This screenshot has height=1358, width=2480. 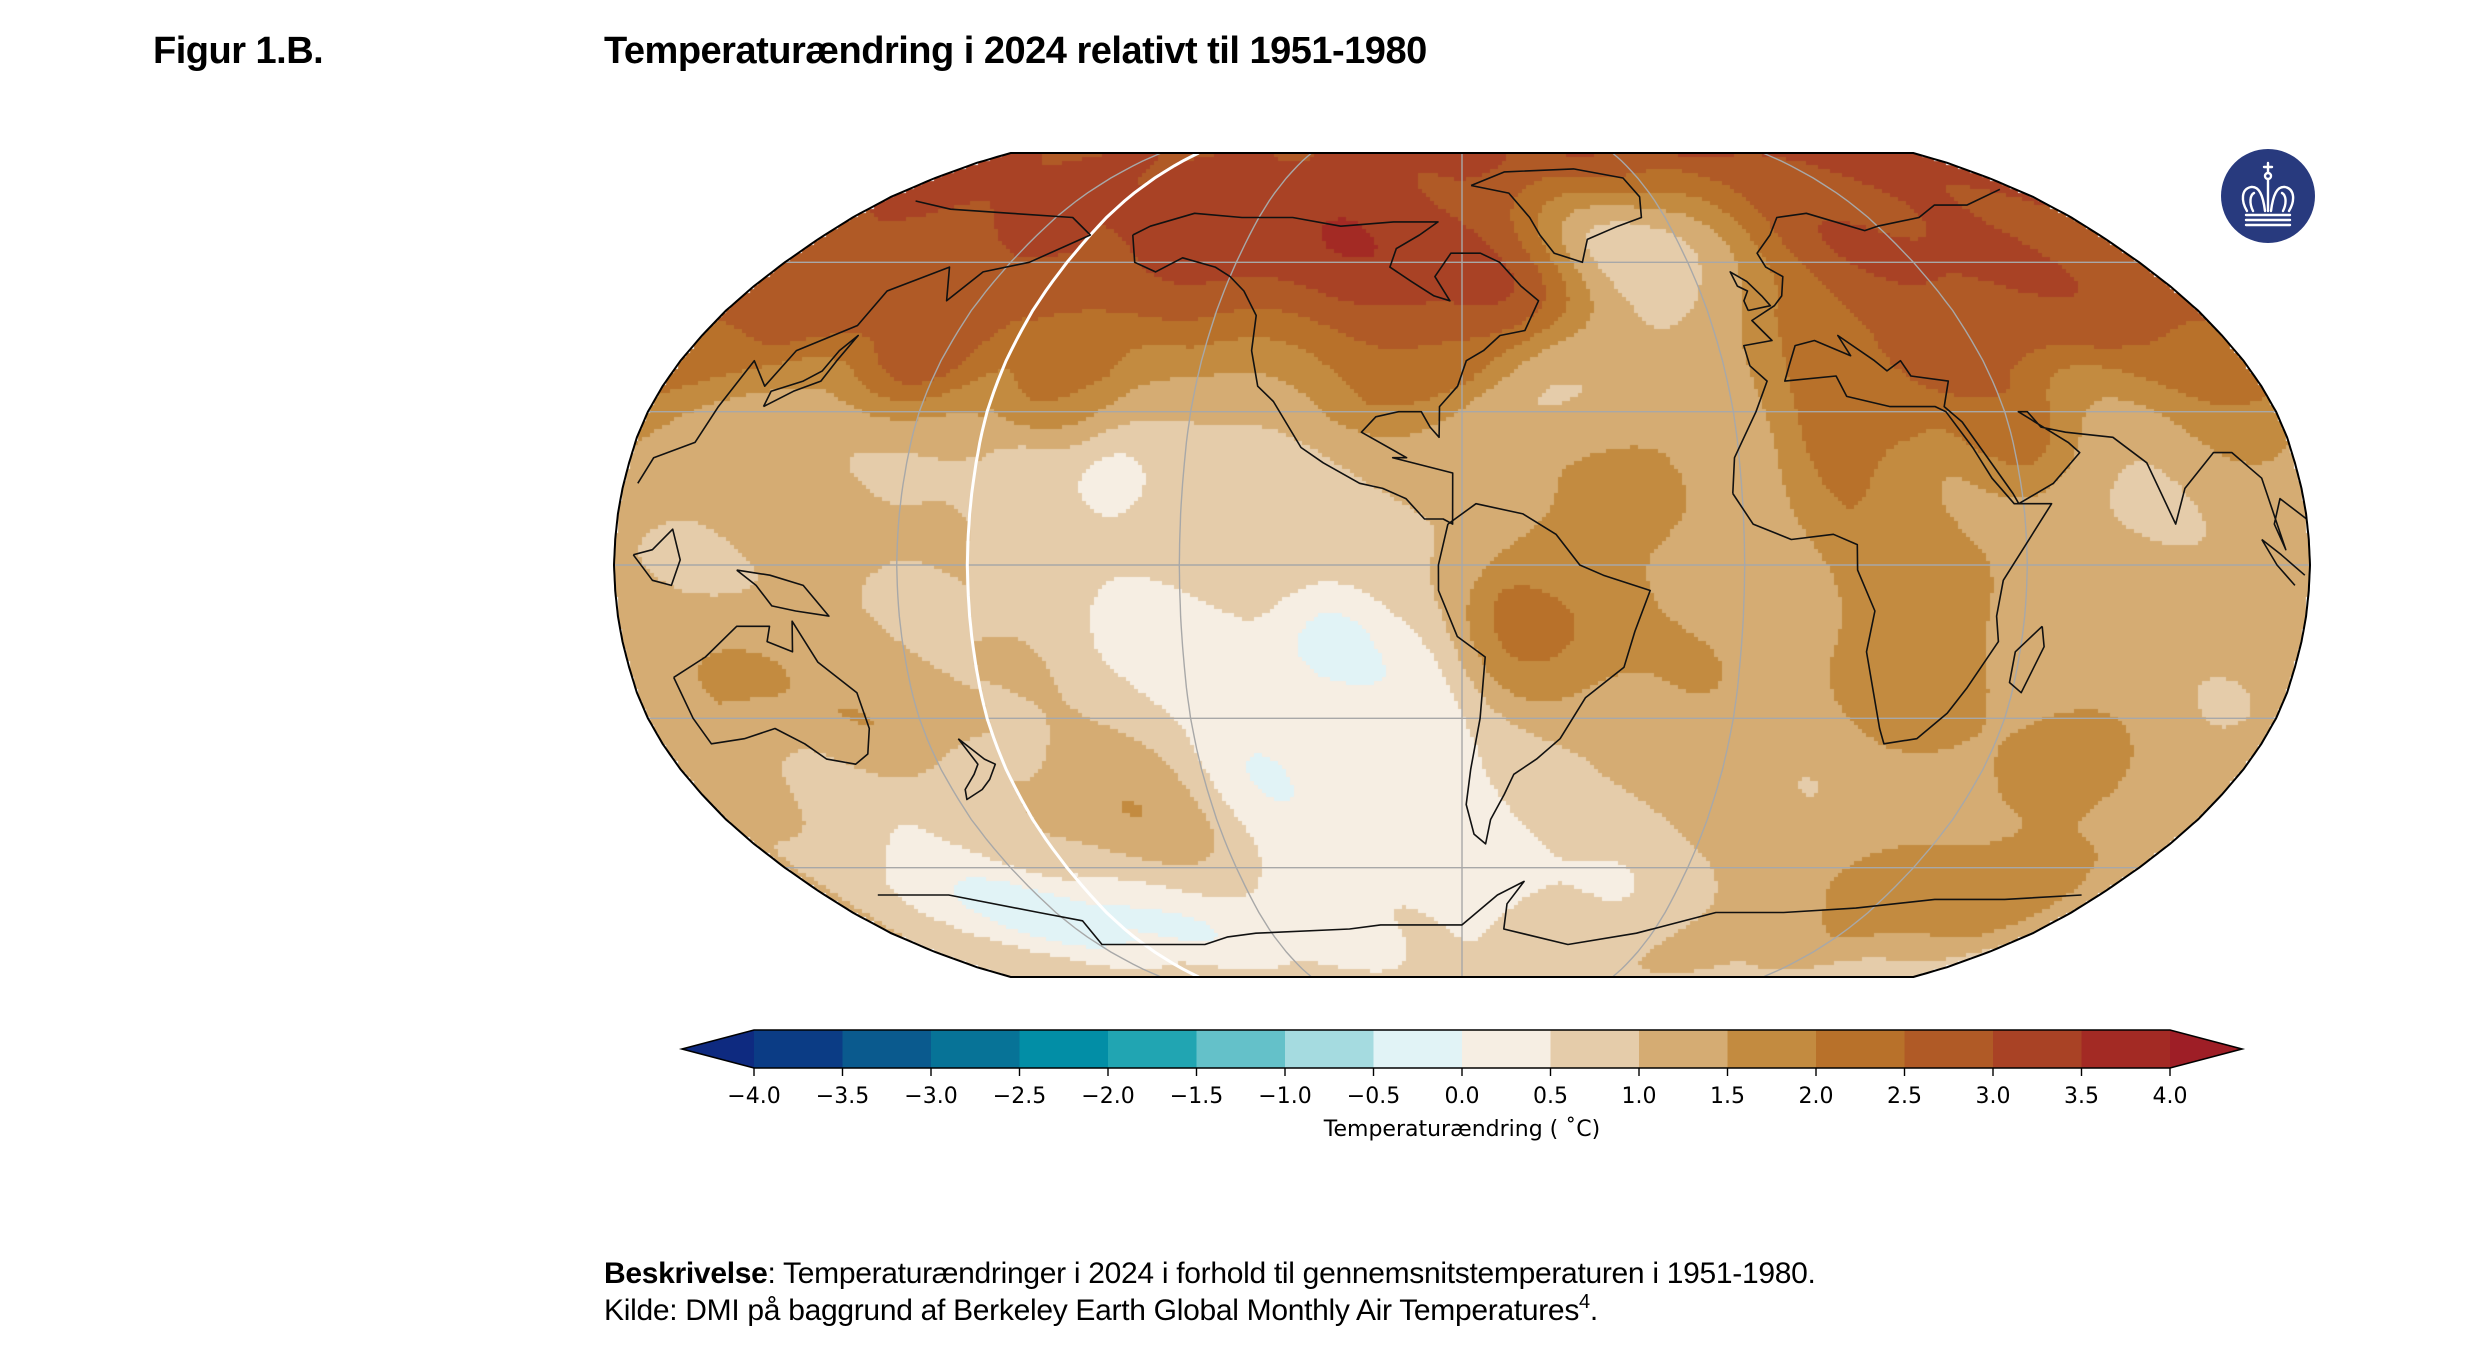 What do you see at coordinates (1584, 1302) in the screenshot?
I see `footnote-ref: 4` at bounding box center [1584, 1302].